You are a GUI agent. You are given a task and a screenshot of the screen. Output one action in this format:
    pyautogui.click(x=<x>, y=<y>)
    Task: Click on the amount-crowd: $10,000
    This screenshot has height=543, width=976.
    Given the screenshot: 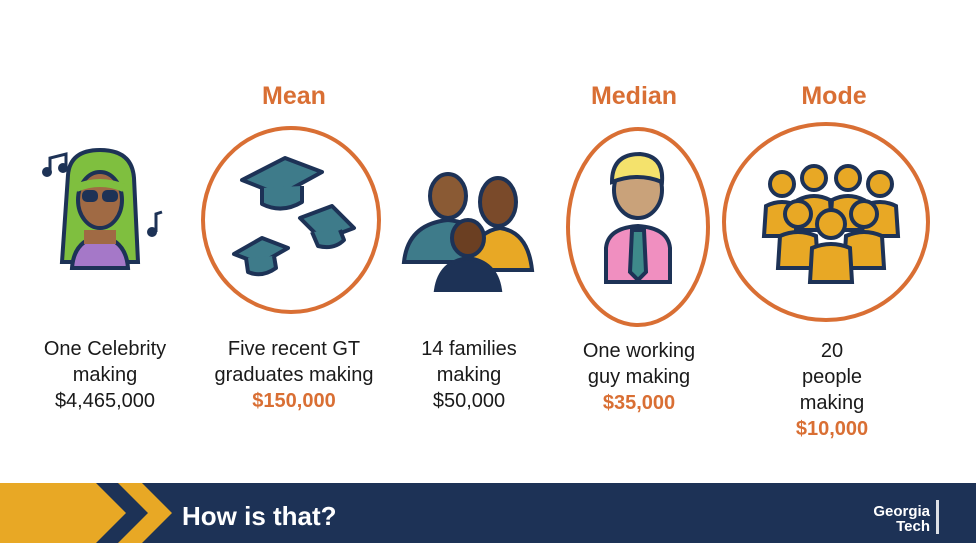 What is the action you would take?
    pyautogui.click(x=832, y=429)
    